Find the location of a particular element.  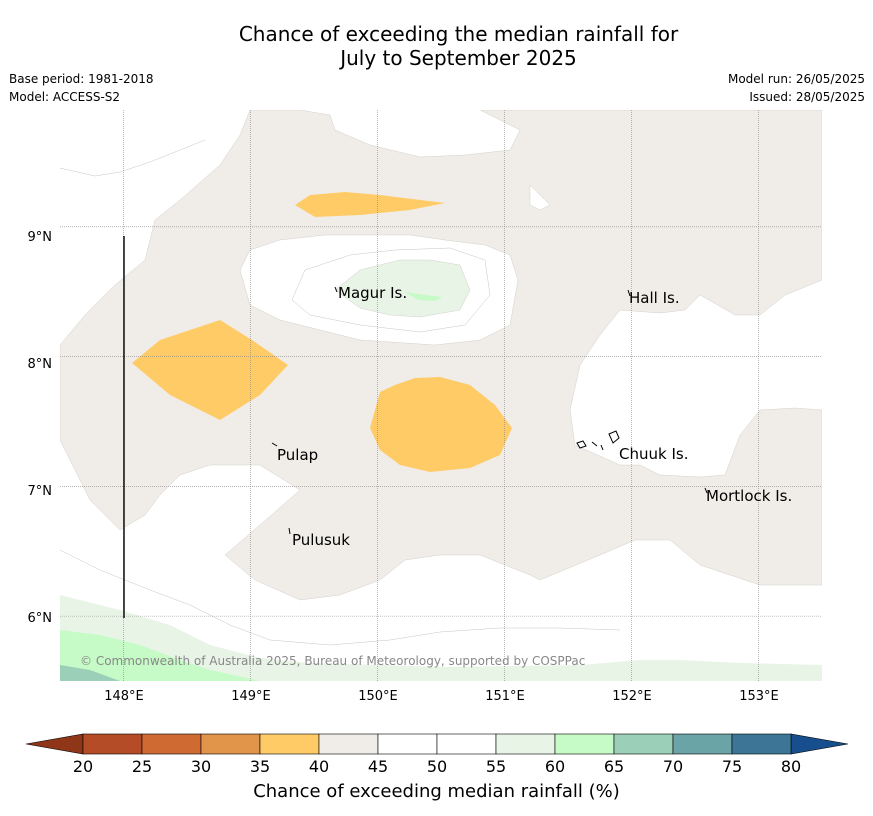

colorbar-ticks: 20 25 30 35 40 45 50 55 60 65 70 75 80 is located at coordinates (437, 766).